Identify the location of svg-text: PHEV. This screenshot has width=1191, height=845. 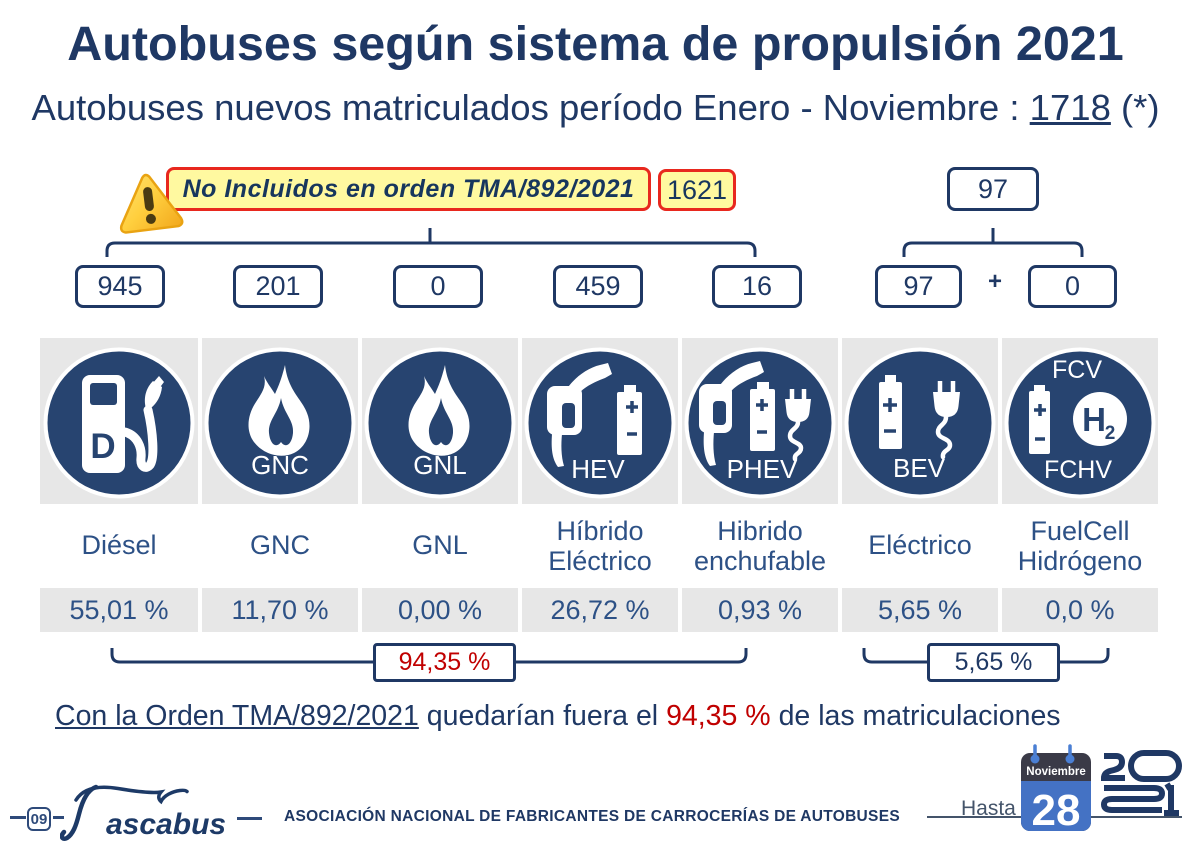
(762, 469).